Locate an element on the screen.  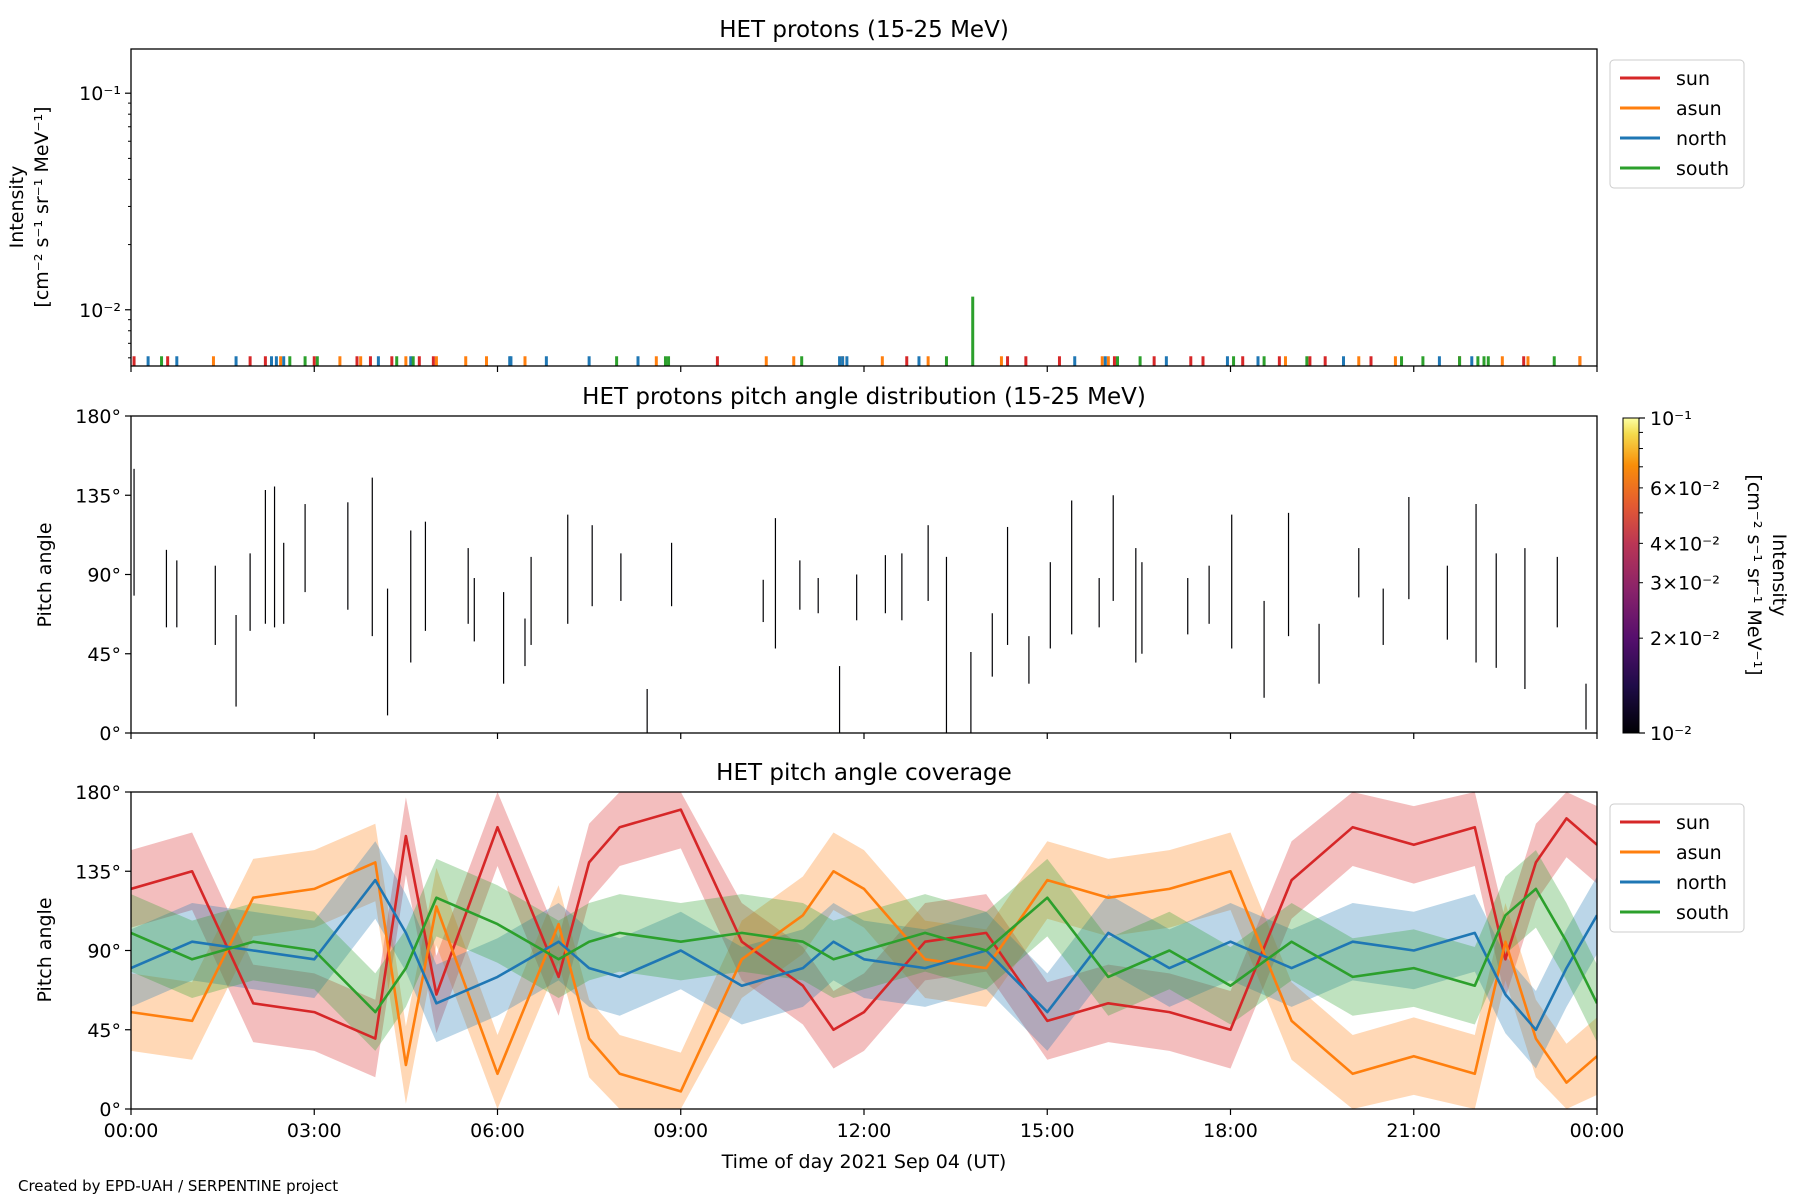
x-tick-label: 18:00 is located at coordinates (1230, 1131).